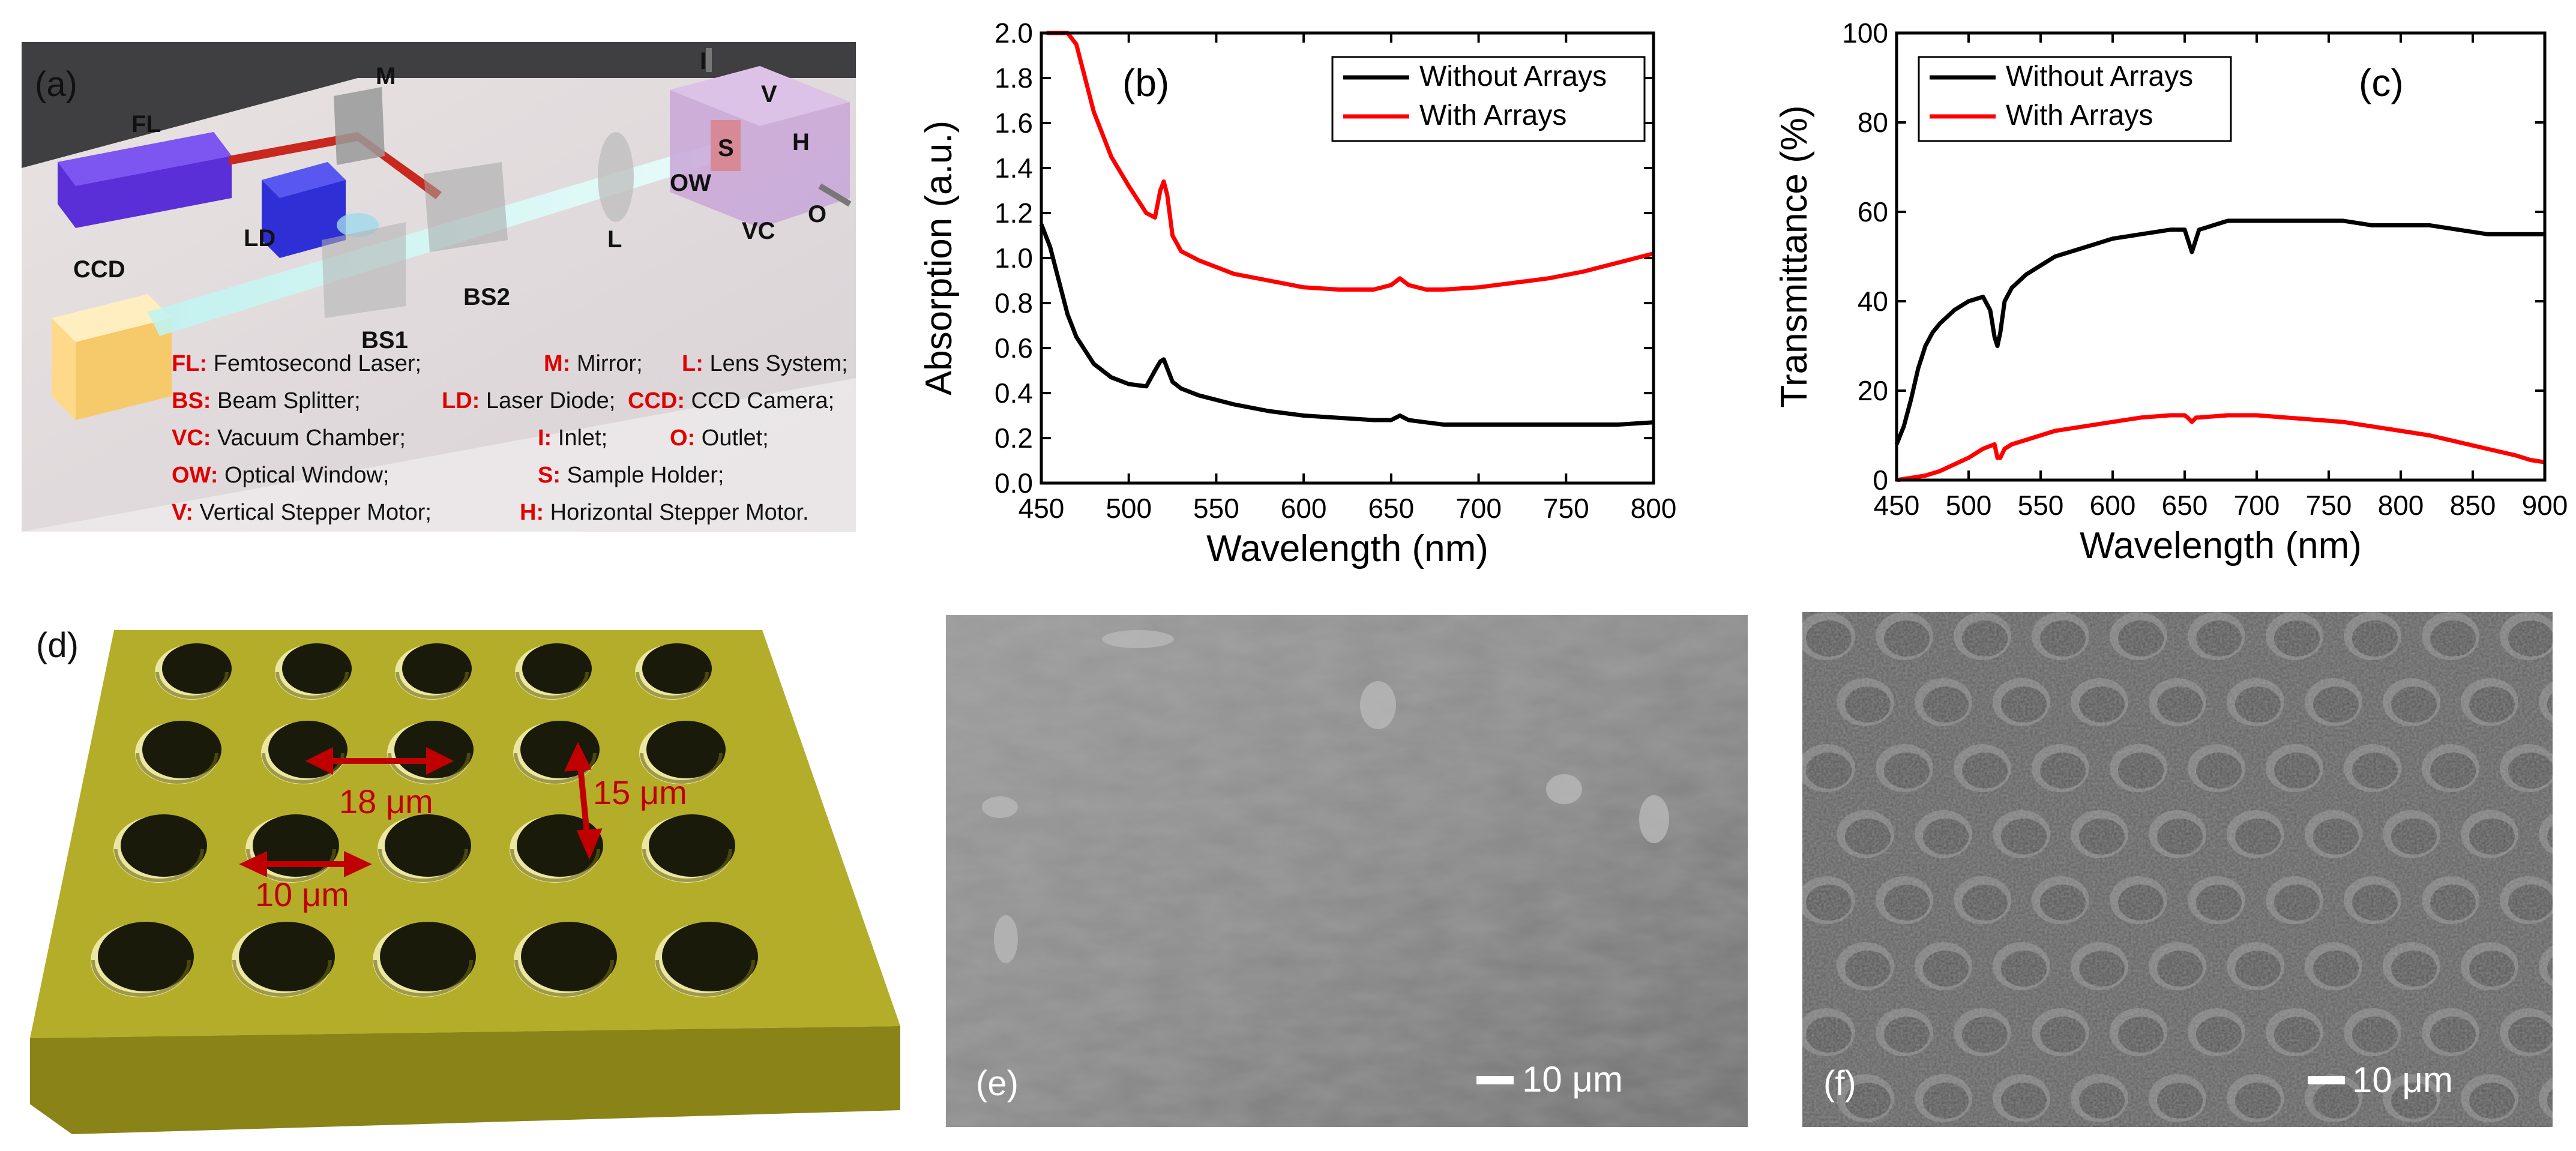  Describe the element at coordinates (1014, 483) in the screenshot. I see `y-tick-label: 0.0` at that location.